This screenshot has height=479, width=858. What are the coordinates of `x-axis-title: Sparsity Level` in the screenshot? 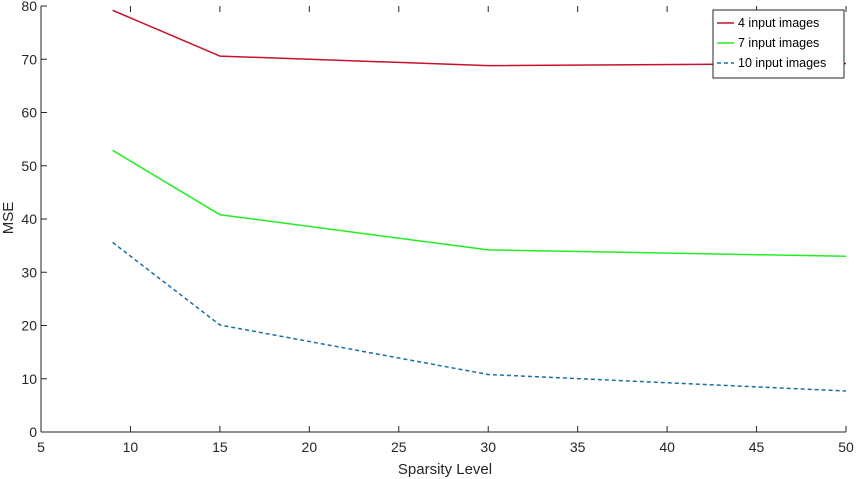 It's located at (445, 469).